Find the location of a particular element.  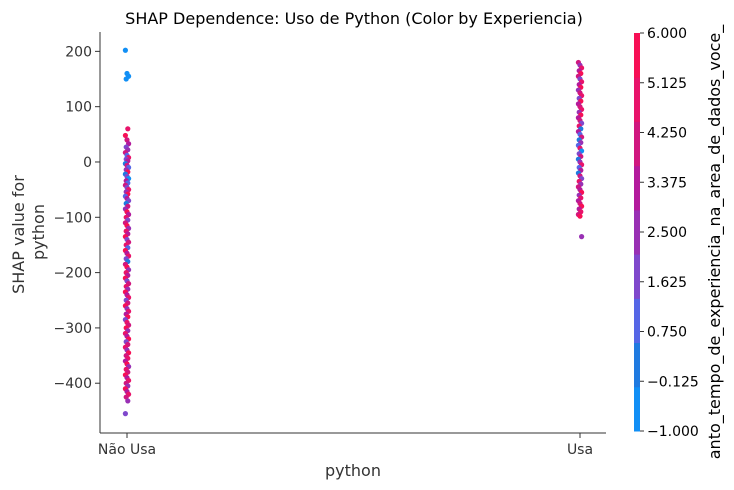

y-tick-label: −300 is located at coordinates (73, 329).